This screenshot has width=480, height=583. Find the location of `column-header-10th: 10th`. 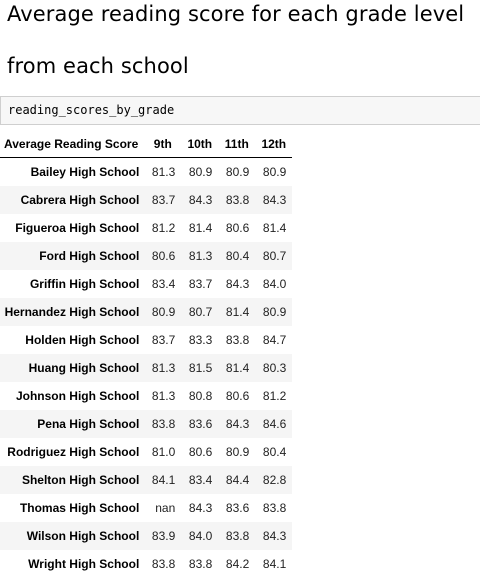

column-header-10th: 10th is located at coordinates (200, 144).